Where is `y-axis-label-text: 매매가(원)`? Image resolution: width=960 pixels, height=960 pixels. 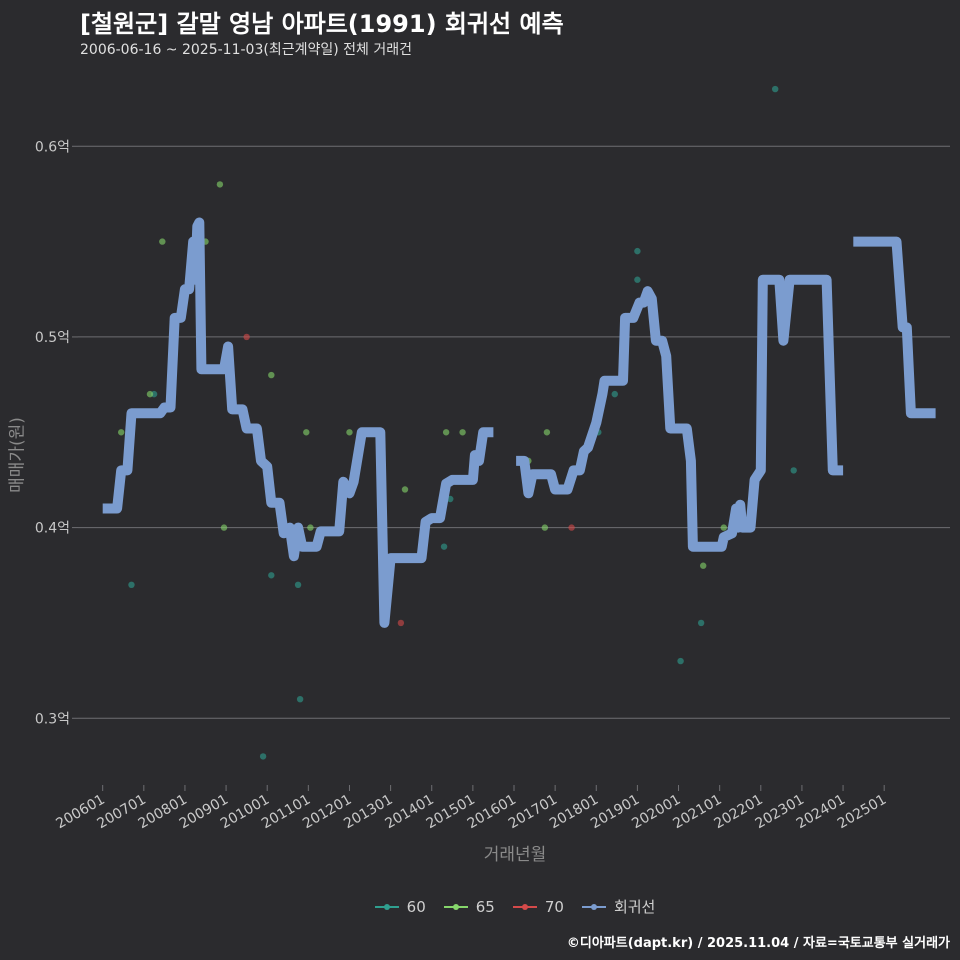 y-axis-label-text: 매매가(원) is located at coordinates (17, 455).